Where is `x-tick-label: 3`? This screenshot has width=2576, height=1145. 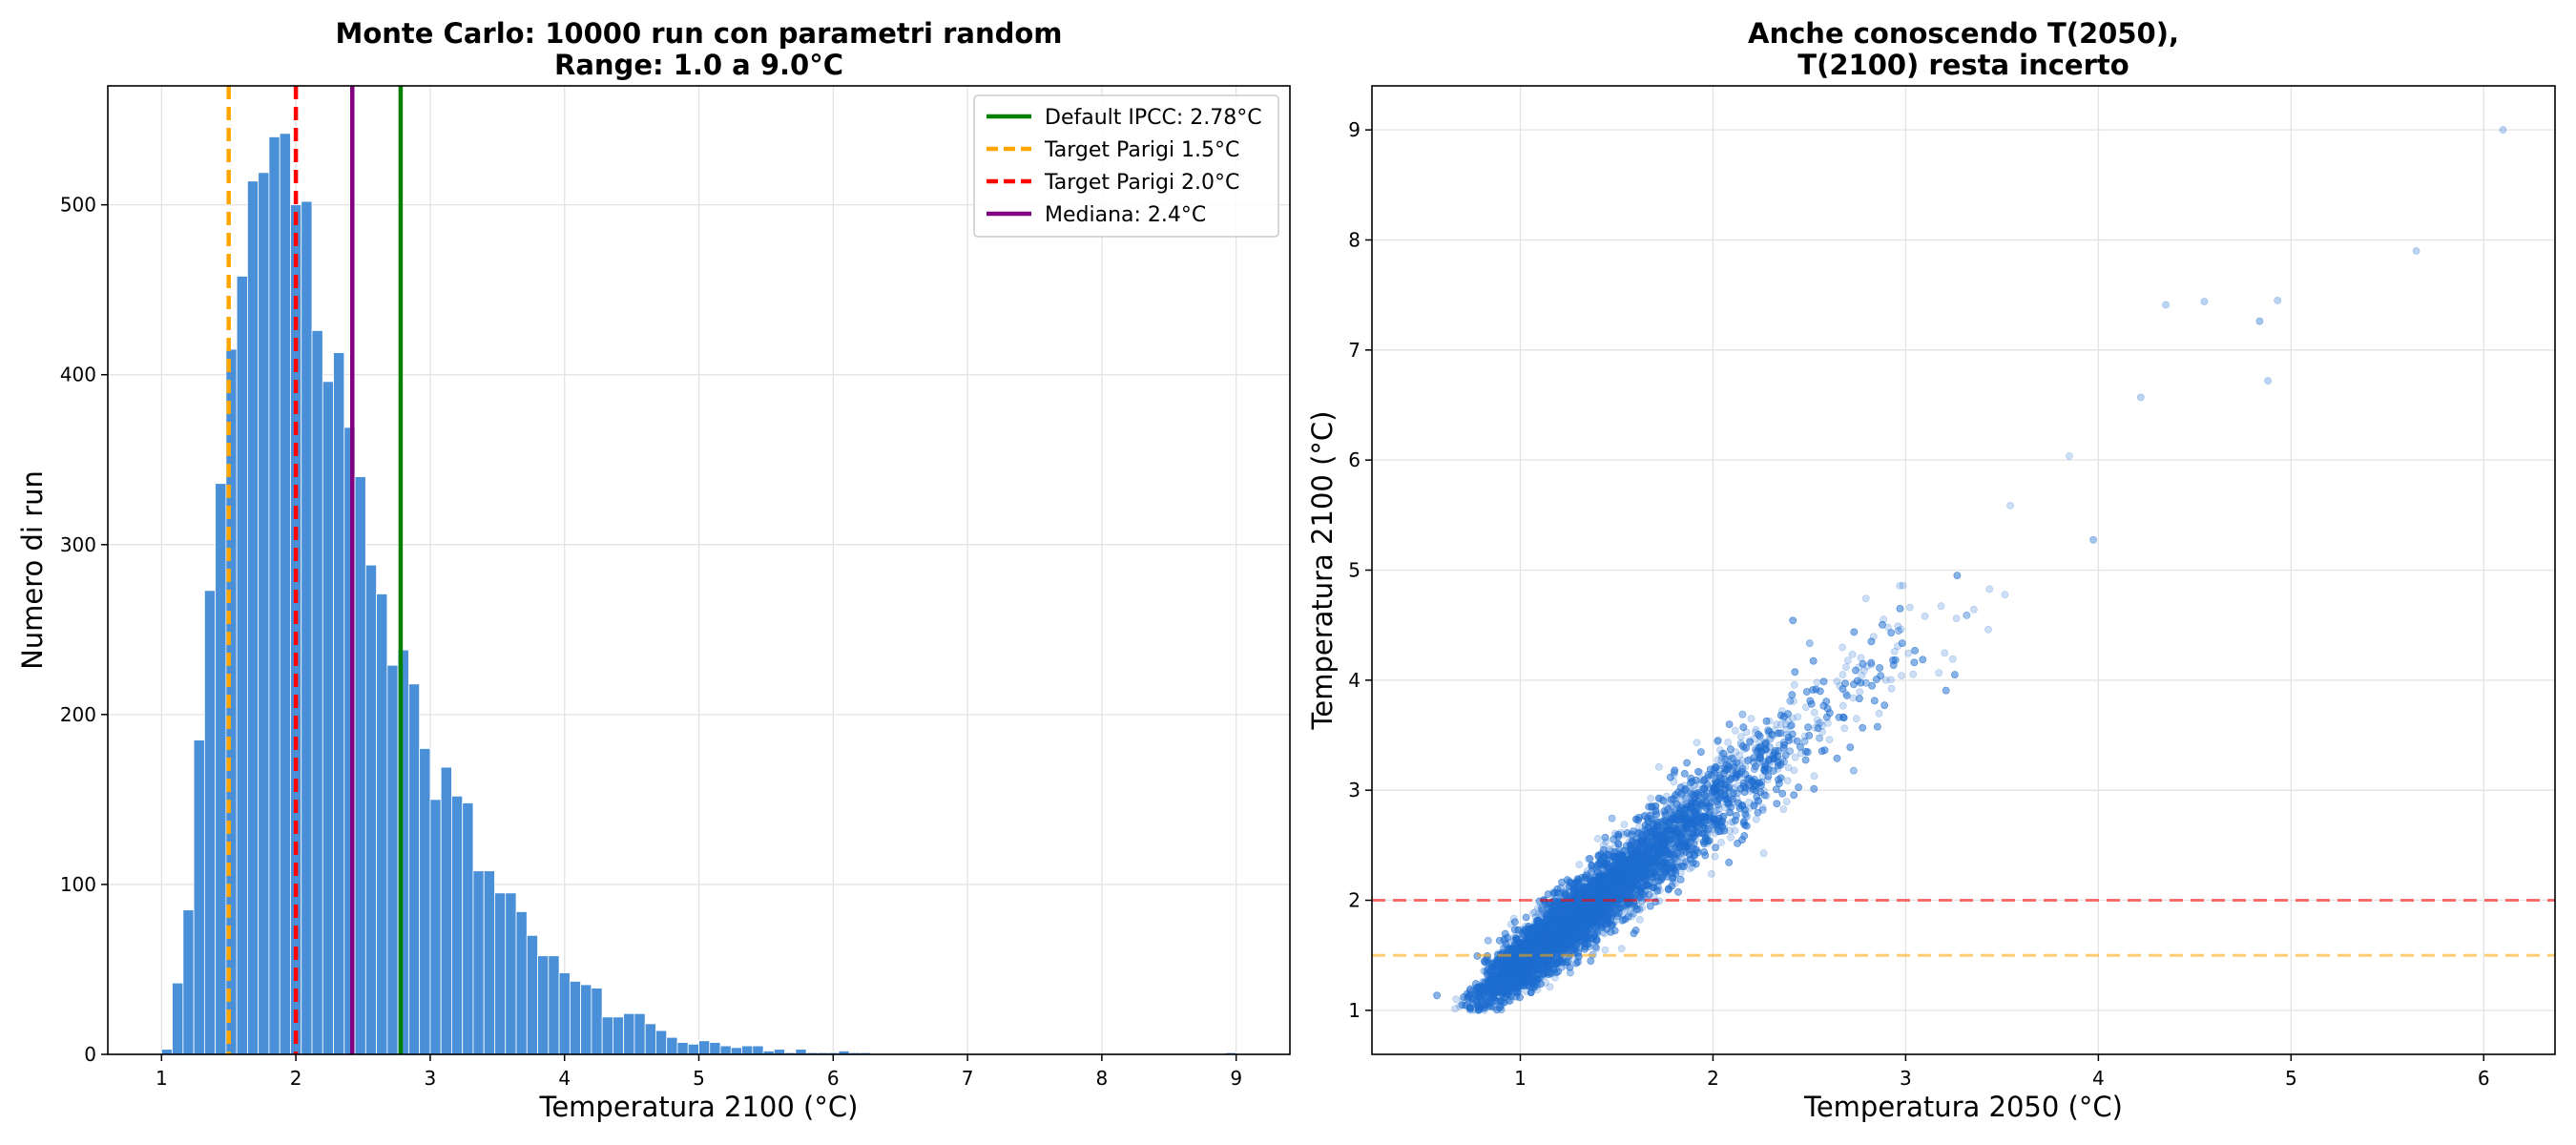 x-tick-label: 3 is located at coordinates (431, 1078).